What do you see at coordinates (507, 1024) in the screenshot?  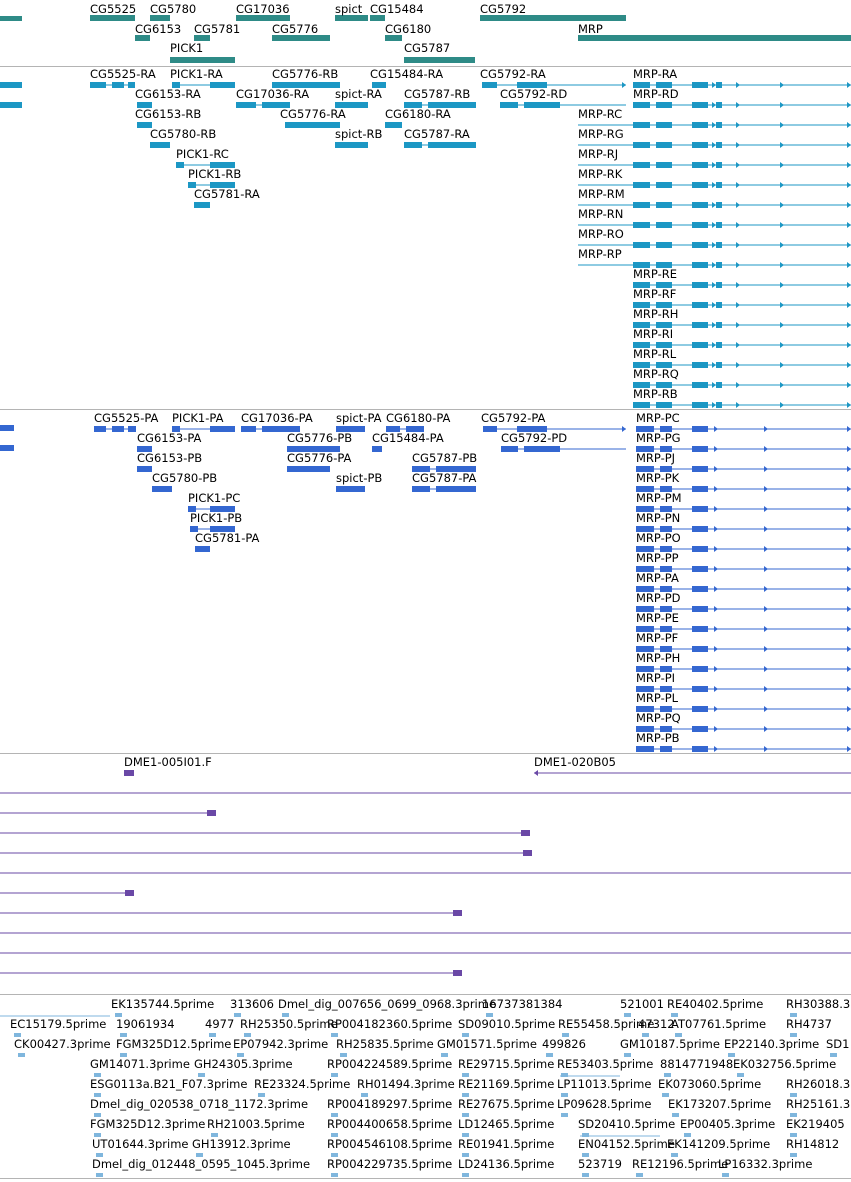 I see `est-label: SD09010.5prime` at bounding box center [507, 1024].